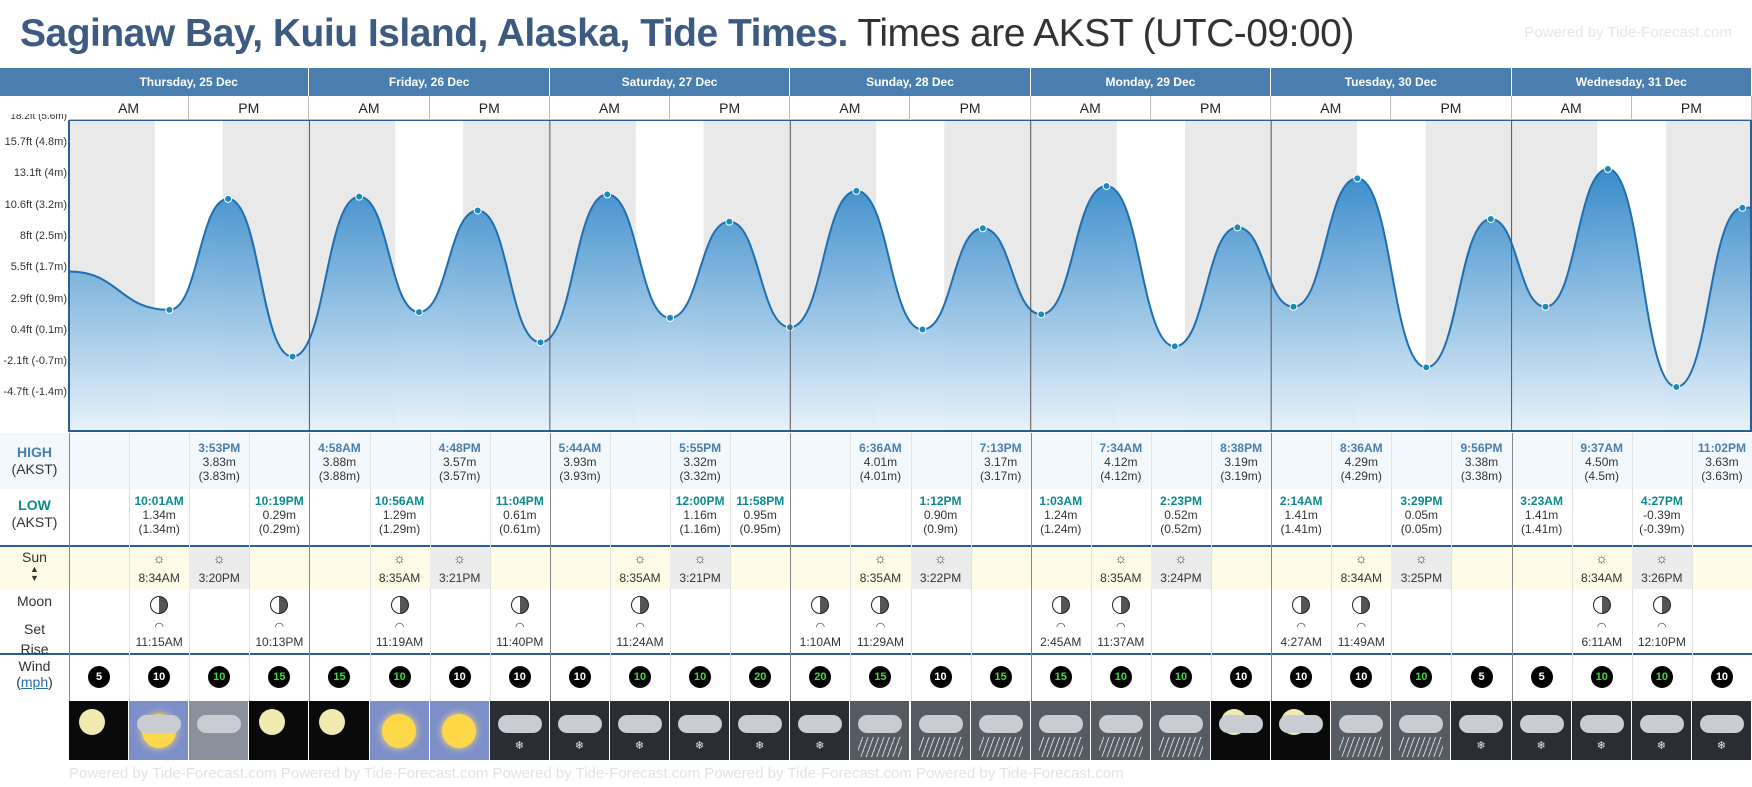 Image resolution: width=1752 pixels, height=787 pixels. Describe the element at coordinates (940, 558) in the screenshot. I see `sunset-icon: ☼` at that location.